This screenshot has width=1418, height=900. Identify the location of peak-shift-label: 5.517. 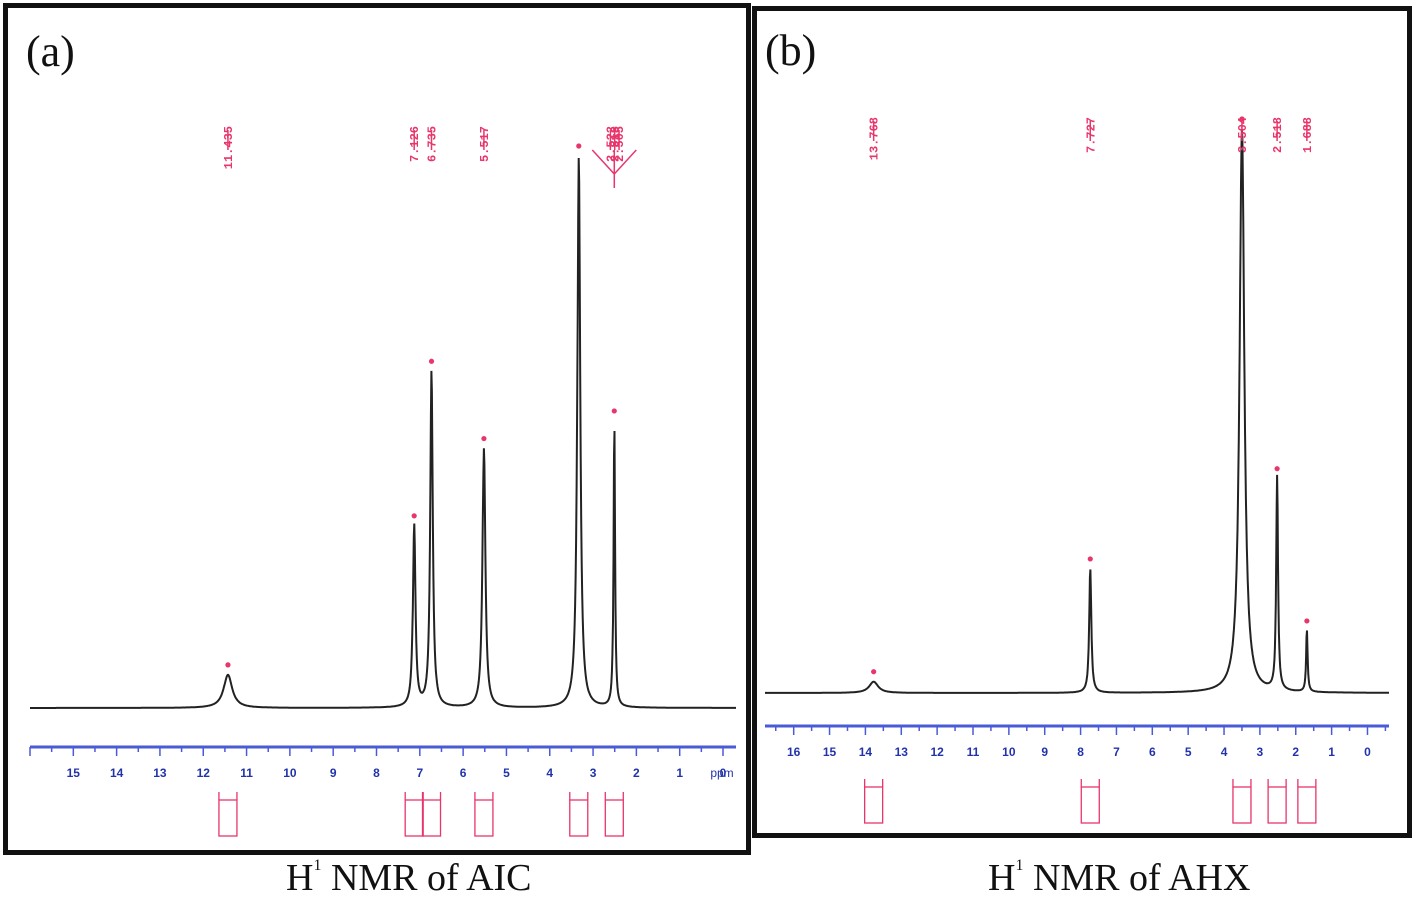
(485, 144).